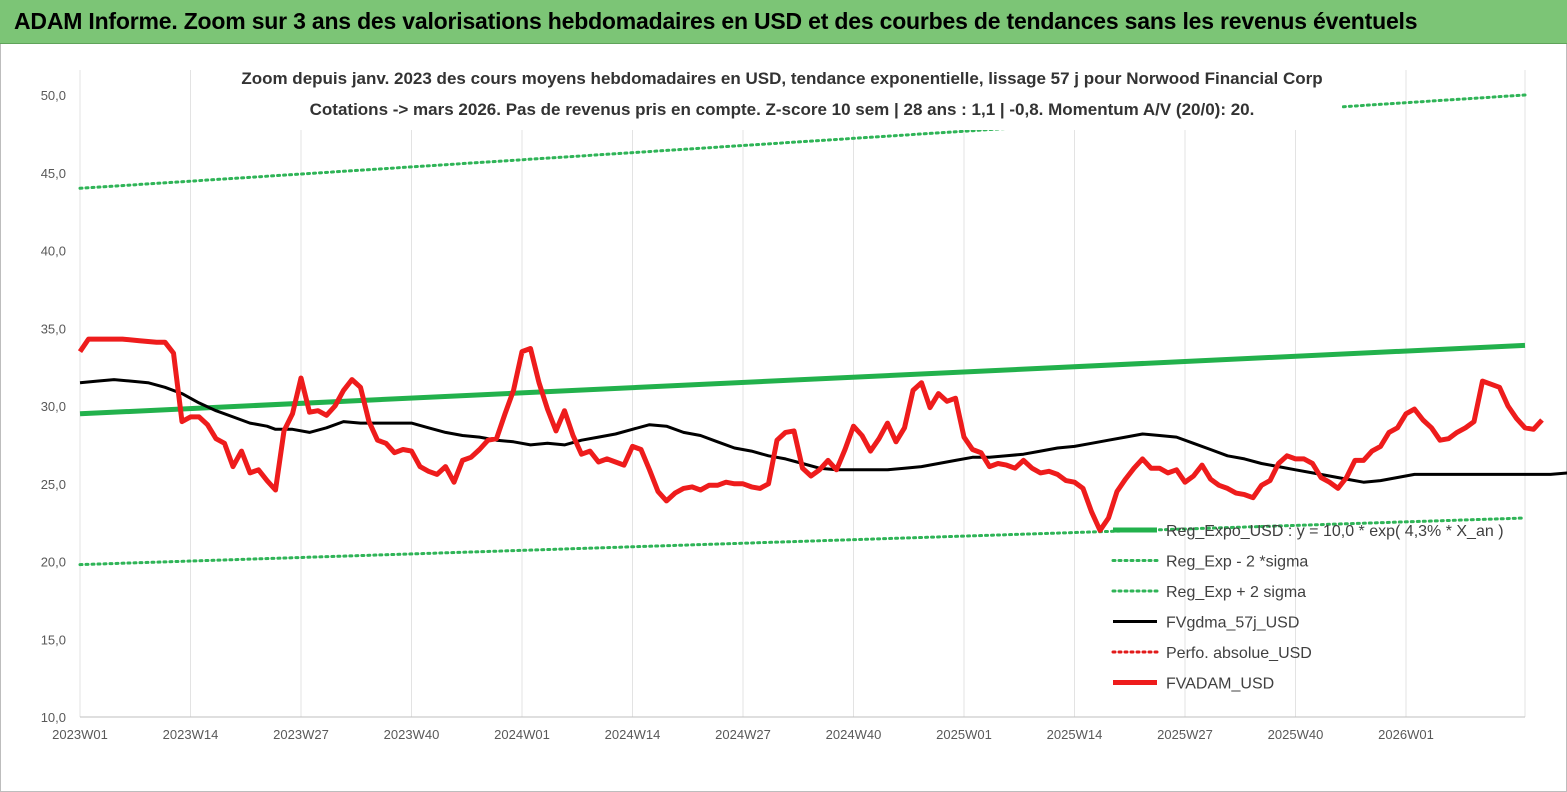 The height and width of the screenshot is (792, 1567). I want to click on x-tick-label: 2025W01, so click(964, 734).